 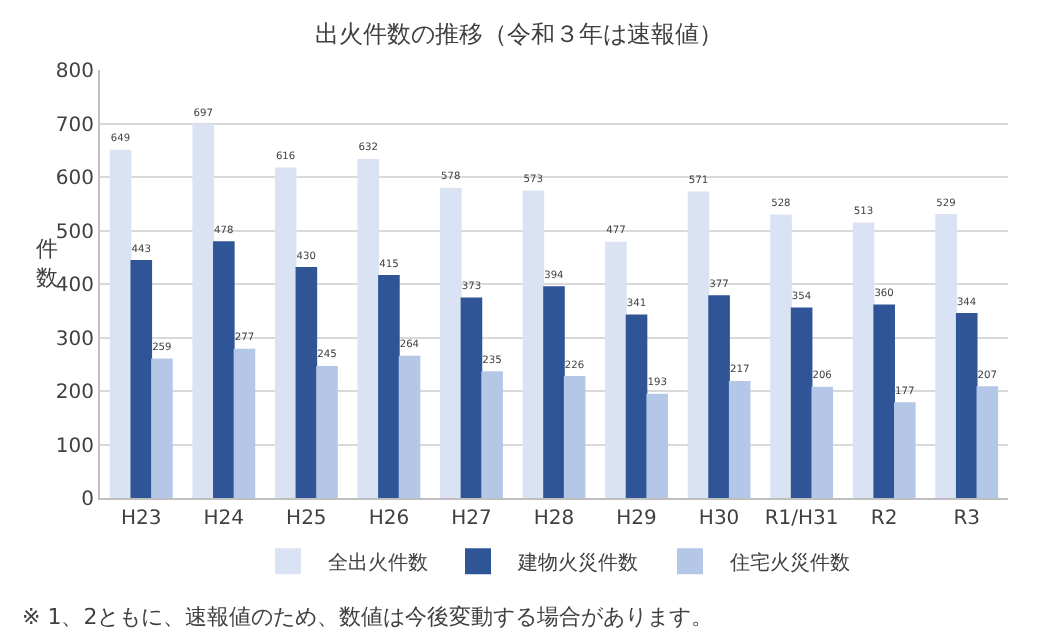 I want to click on x-tick-label: H27, so click(x=471, y=519).